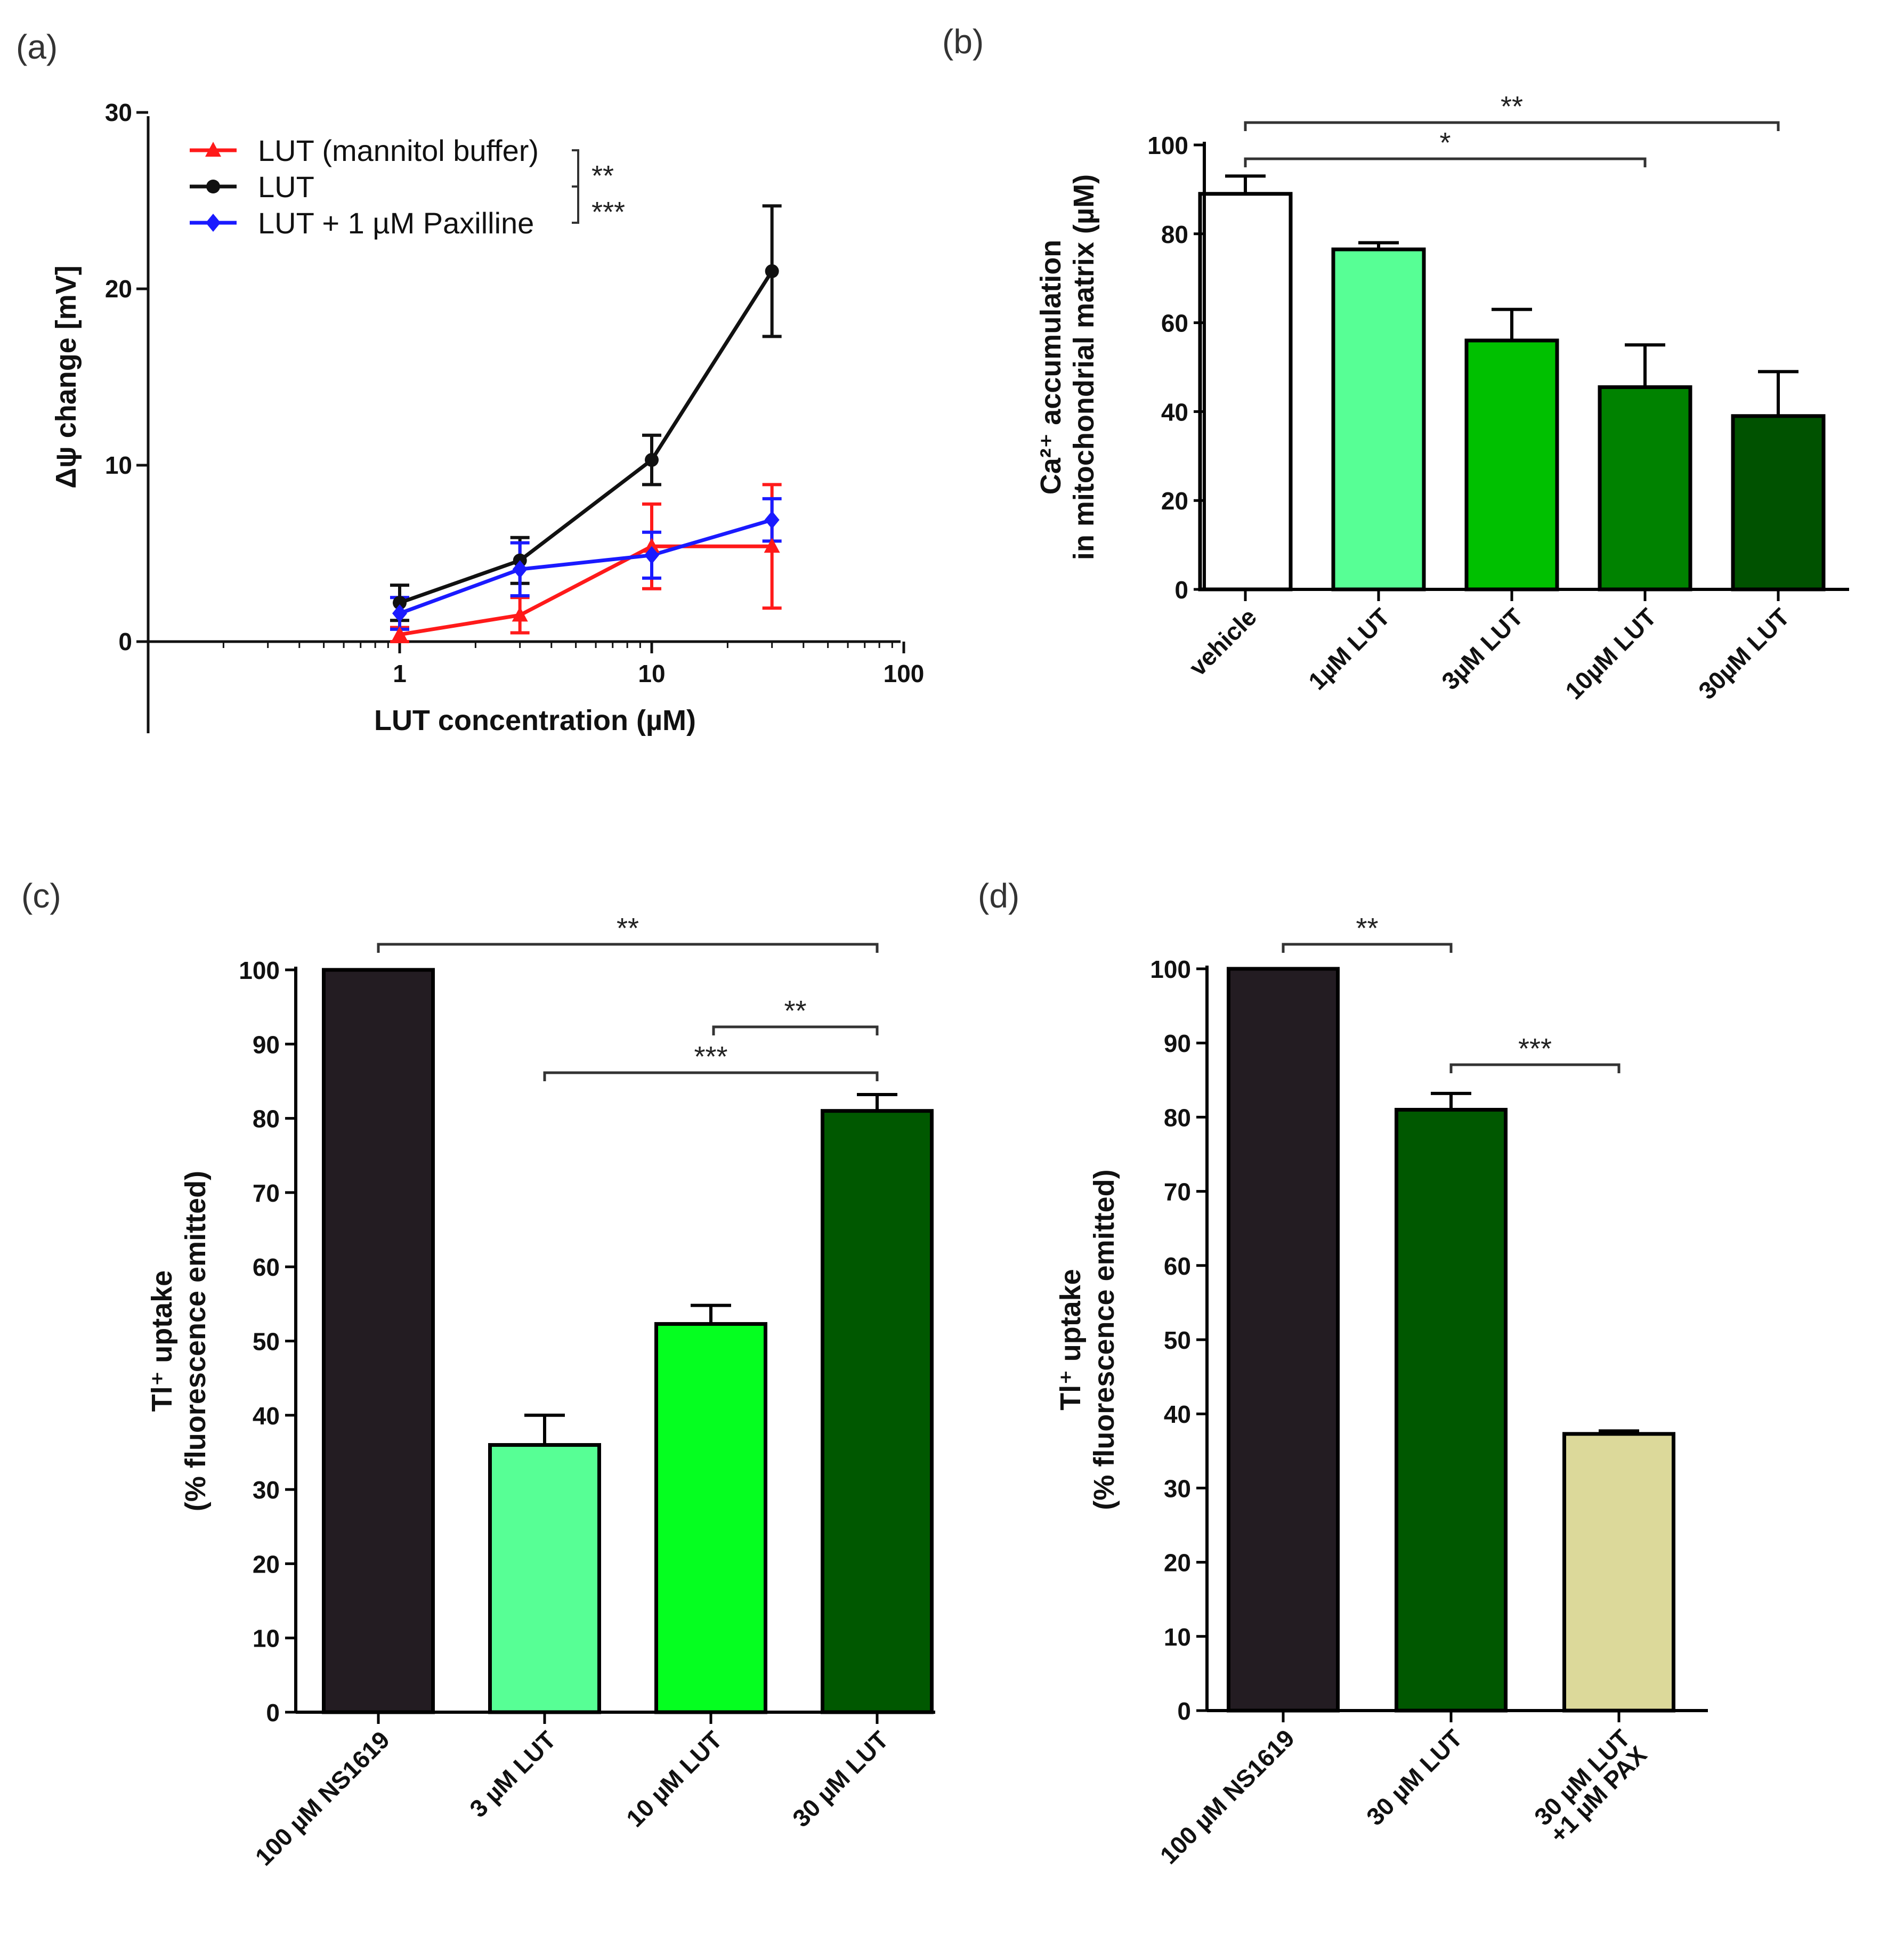  What do you see at coordinates (1084, 367) in the screenshot?
I see `b-y-axis-title-line2: in mitochondrial matrix (µM)` at bounding box center [1084, 367].